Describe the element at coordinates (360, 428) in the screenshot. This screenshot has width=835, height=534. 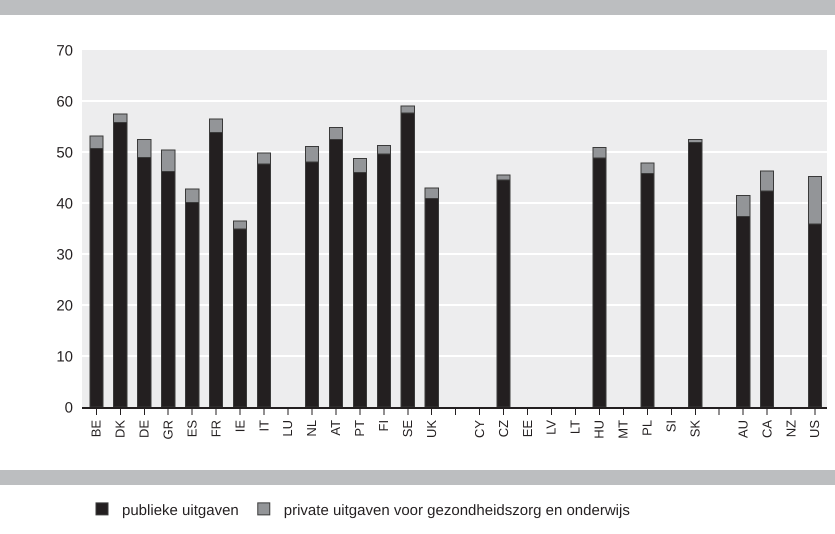
I see `x-tick-label: PT` at that location.